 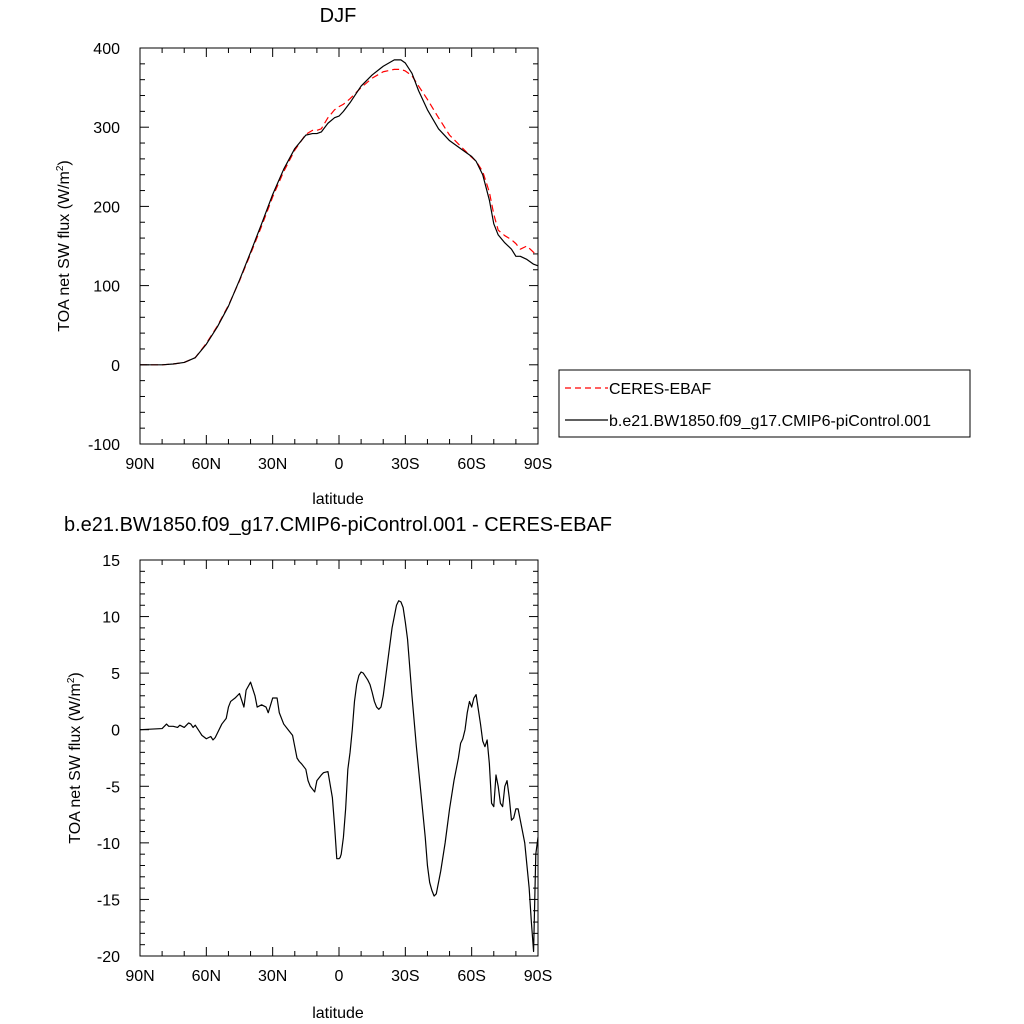 What do you see at coordinates (338, 16) in the screenshot?
I see `chart-title: DJF` at bounding box center [338, 16].